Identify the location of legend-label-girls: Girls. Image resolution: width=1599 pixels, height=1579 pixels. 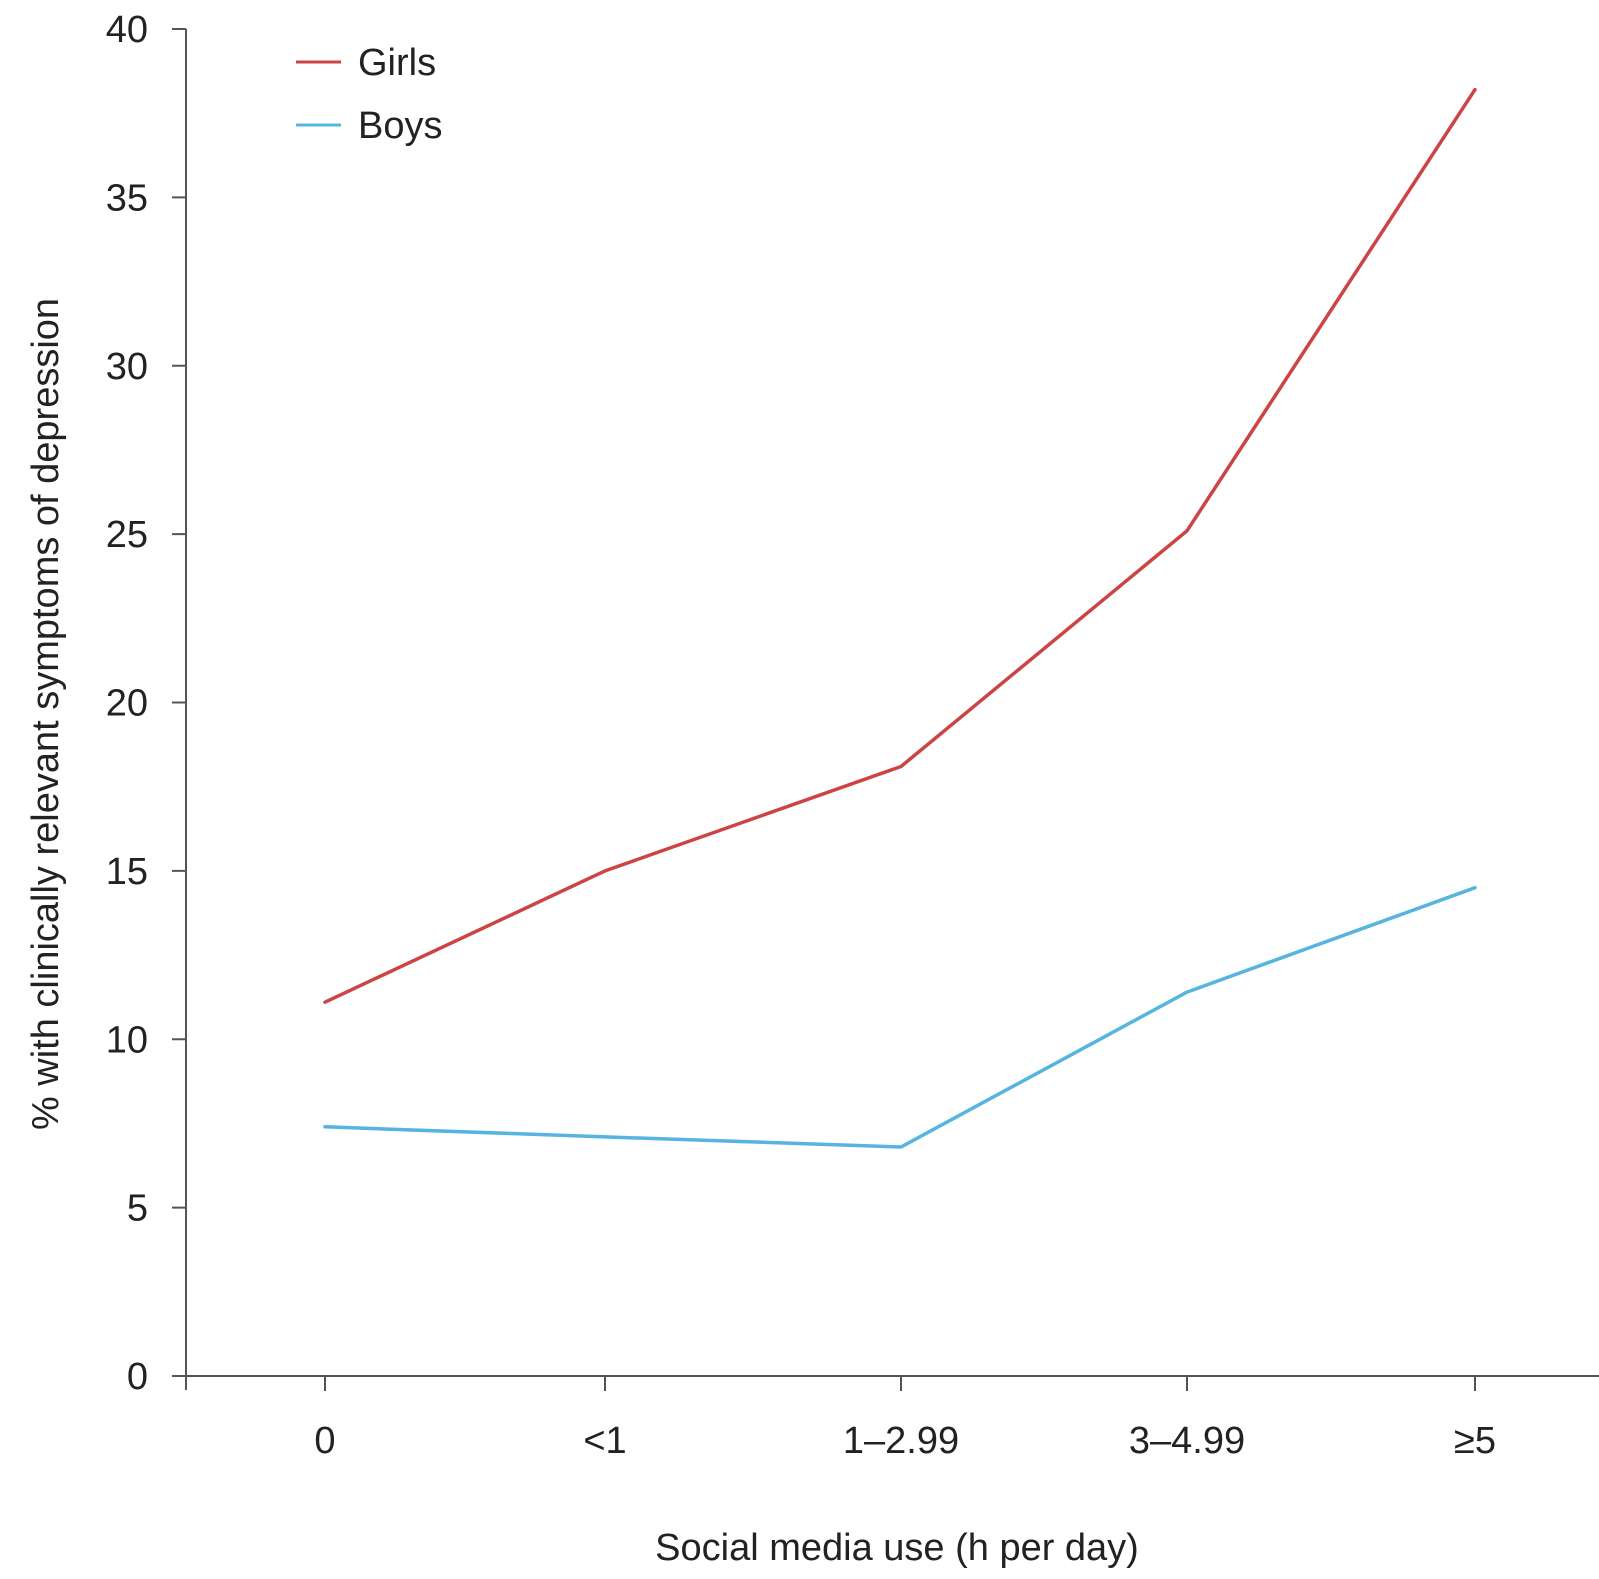
(397, 63).